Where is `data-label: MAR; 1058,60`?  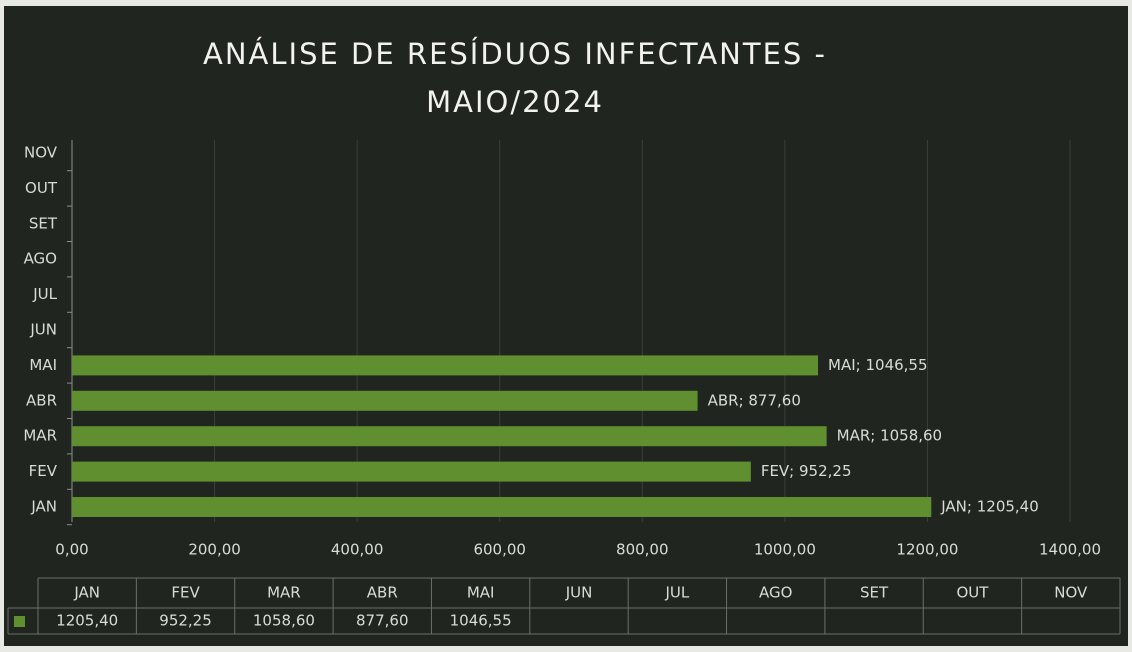
data-label: MAR; 1058,60 is located at coordinates (889, 436).